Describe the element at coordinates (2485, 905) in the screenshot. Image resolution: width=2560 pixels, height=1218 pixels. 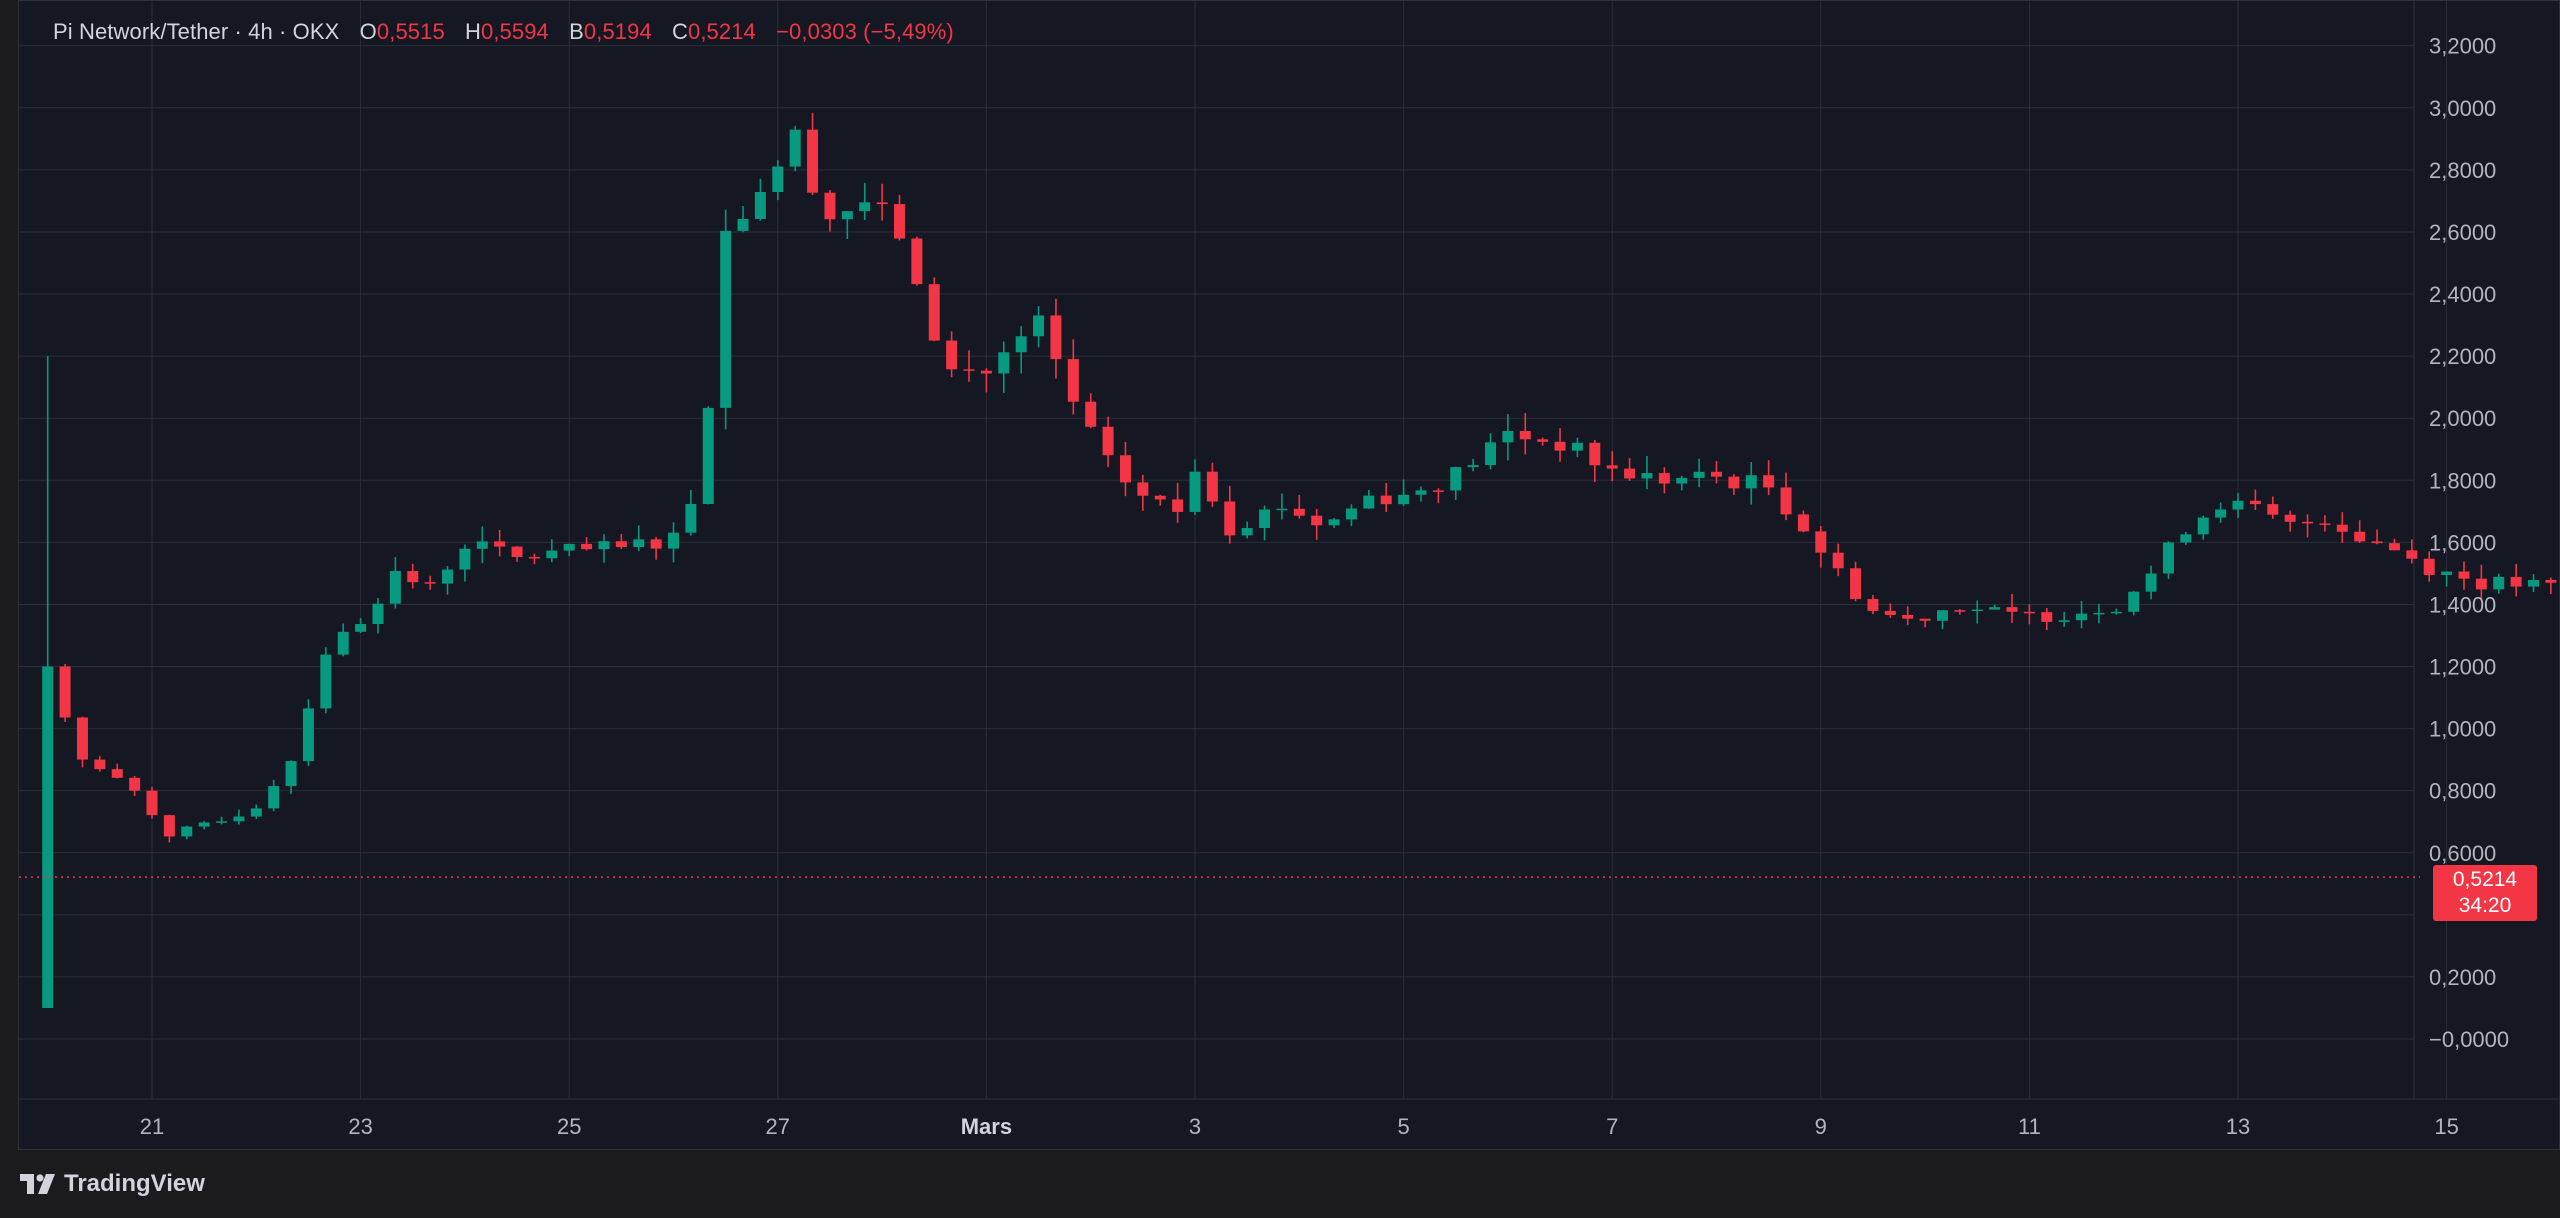
I see `bar-countdown: 34:20` at that location.